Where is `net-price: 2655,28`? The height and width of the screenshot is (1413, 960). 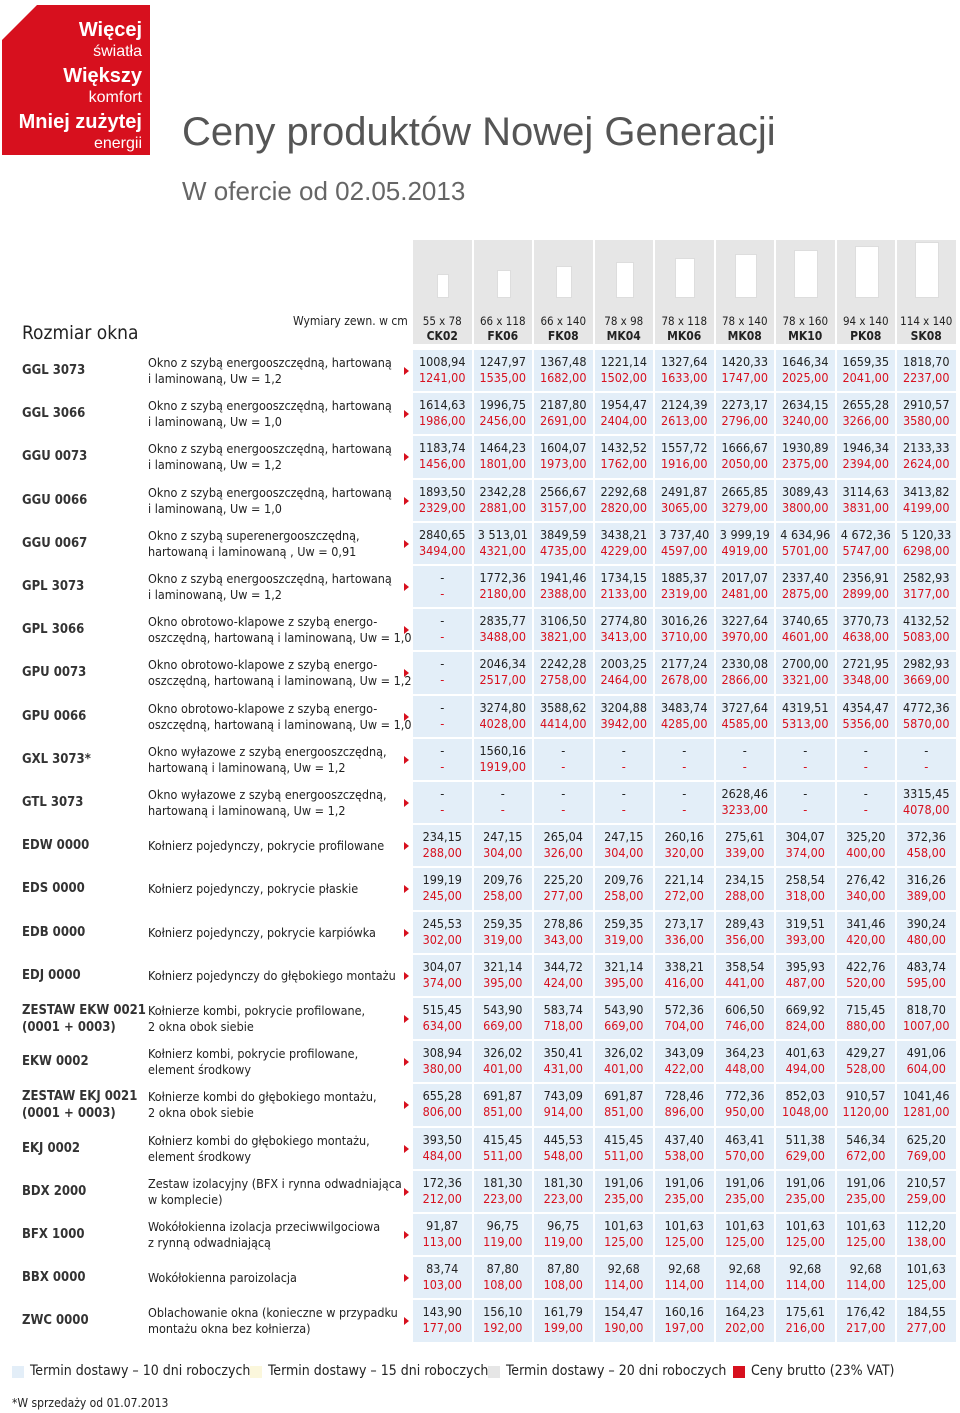 net-price: 2655,28 is located at coordinates (866, 405).